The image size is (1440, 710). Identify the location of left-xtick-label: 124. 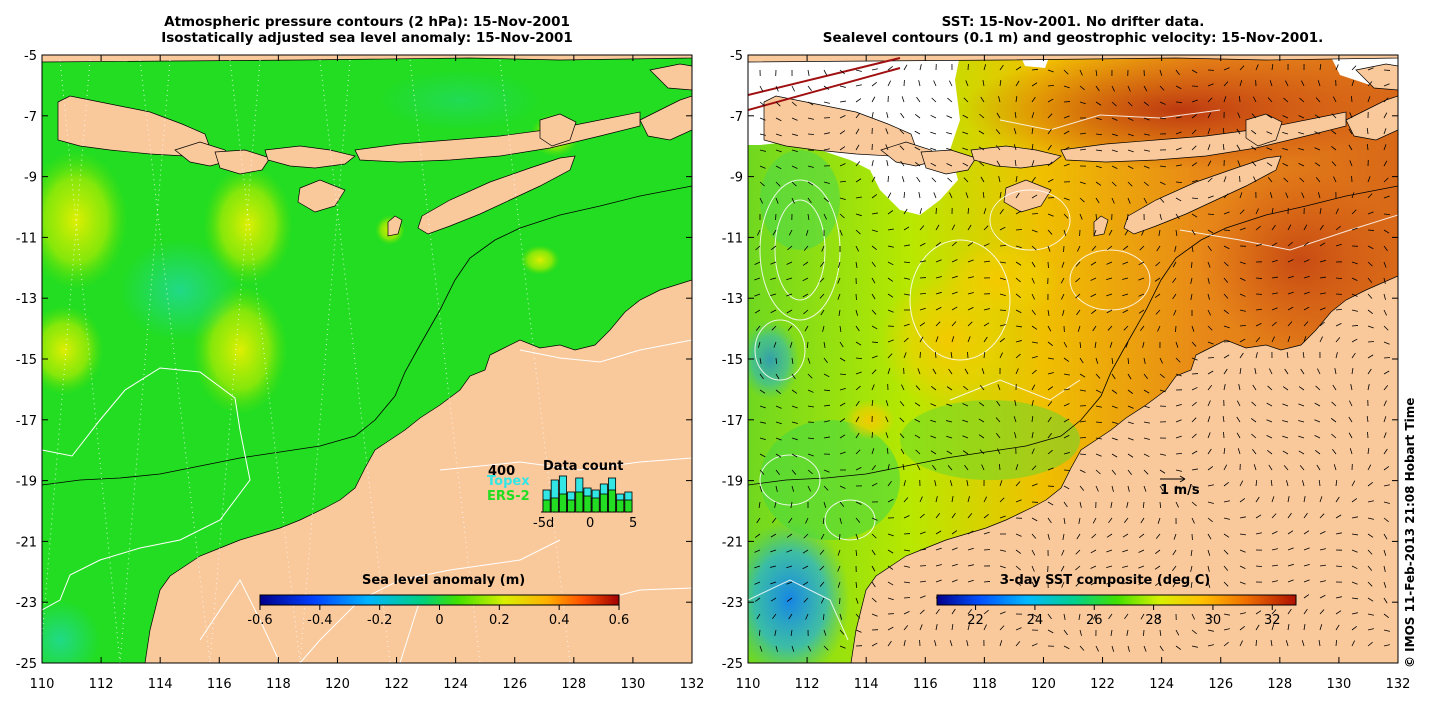
(455, 684).